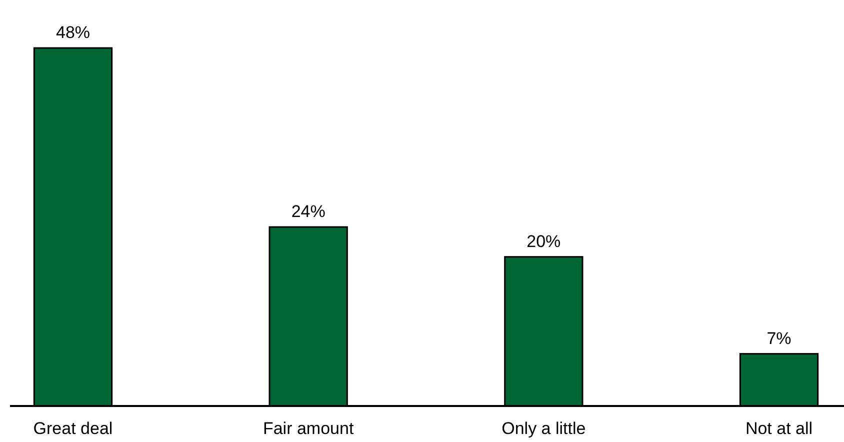 The image size is (844, 442). What do you see at coordinates (779, 428) in the screenshot?
I see `x-tick-label: Not at all` at bounding box center [779, 428].